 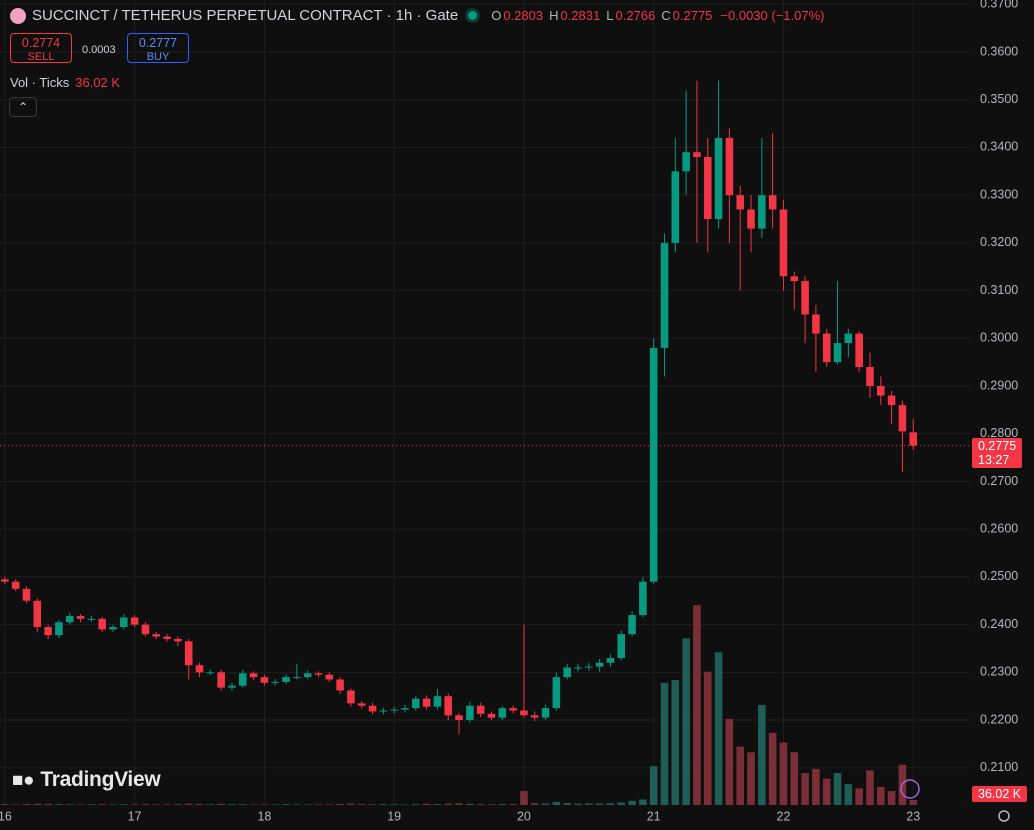 I want to click on sell-button: 0.2774 SELL, so click(x=41, y=48).